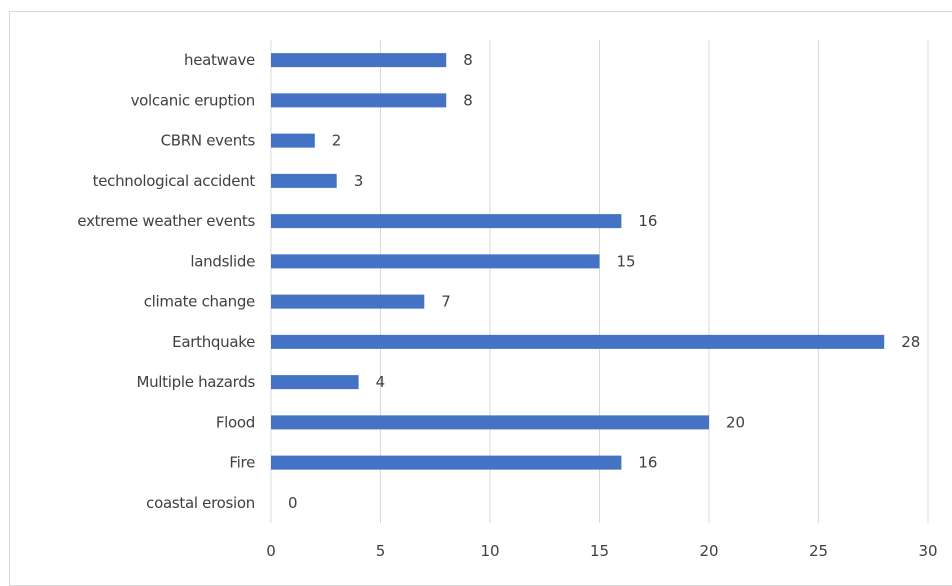 This screenshot has width=952, height=586. Describe the element at coordinates (818, 551) in the screenshot. I see `x-tick-label: 25` at that location.